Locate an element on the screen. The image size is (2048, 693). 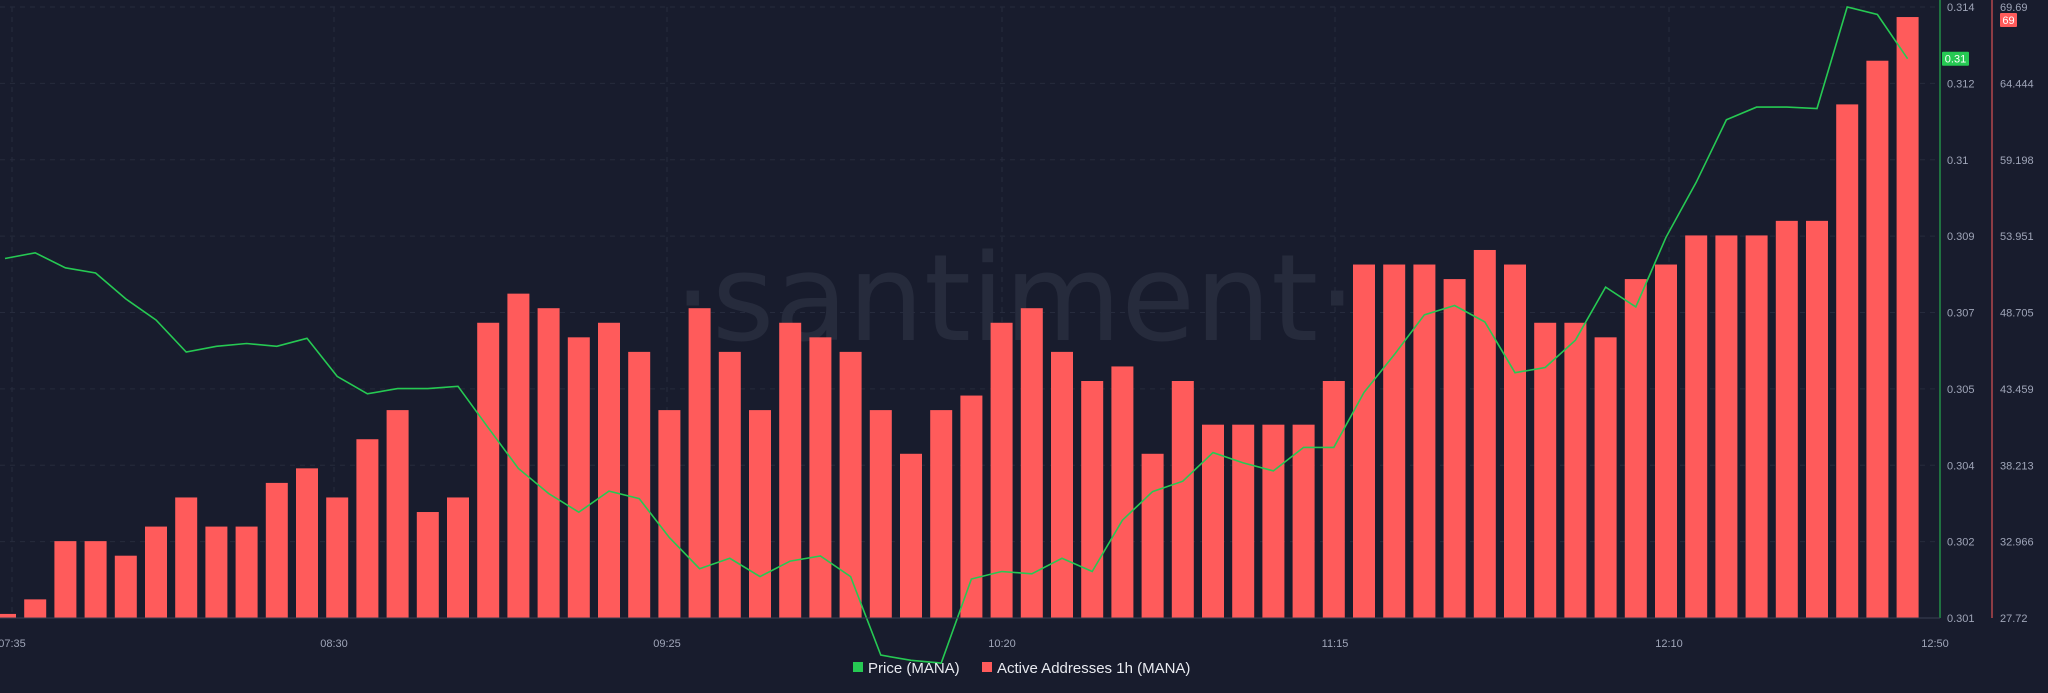
x-tick-label: 10:20 is located at coordinates (1002, 644).